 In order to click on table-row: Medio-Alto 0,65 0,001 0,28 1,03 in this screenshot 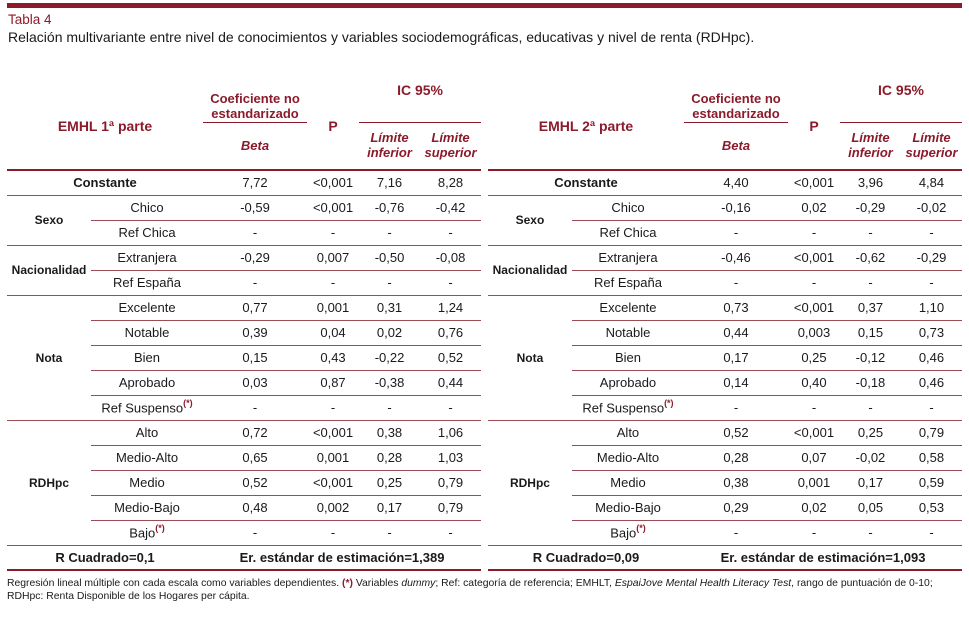, I will do `click(244, 458)`.